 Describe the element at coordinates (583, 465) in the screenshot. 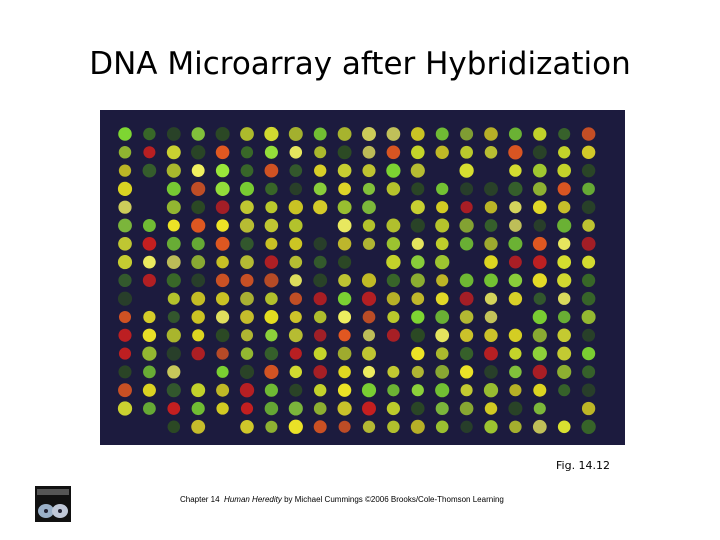

I see `figure-caption: Fig. 14.12` at that location.